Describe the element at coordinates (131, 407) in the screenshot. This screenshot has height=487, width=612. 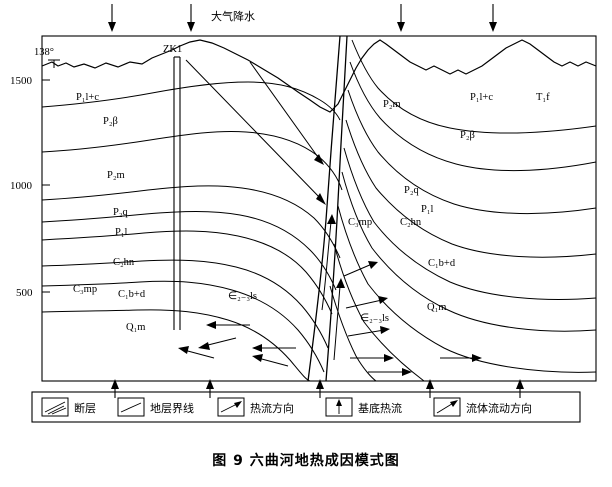
I see `stratum-boundary-symbol-icon` at that location.